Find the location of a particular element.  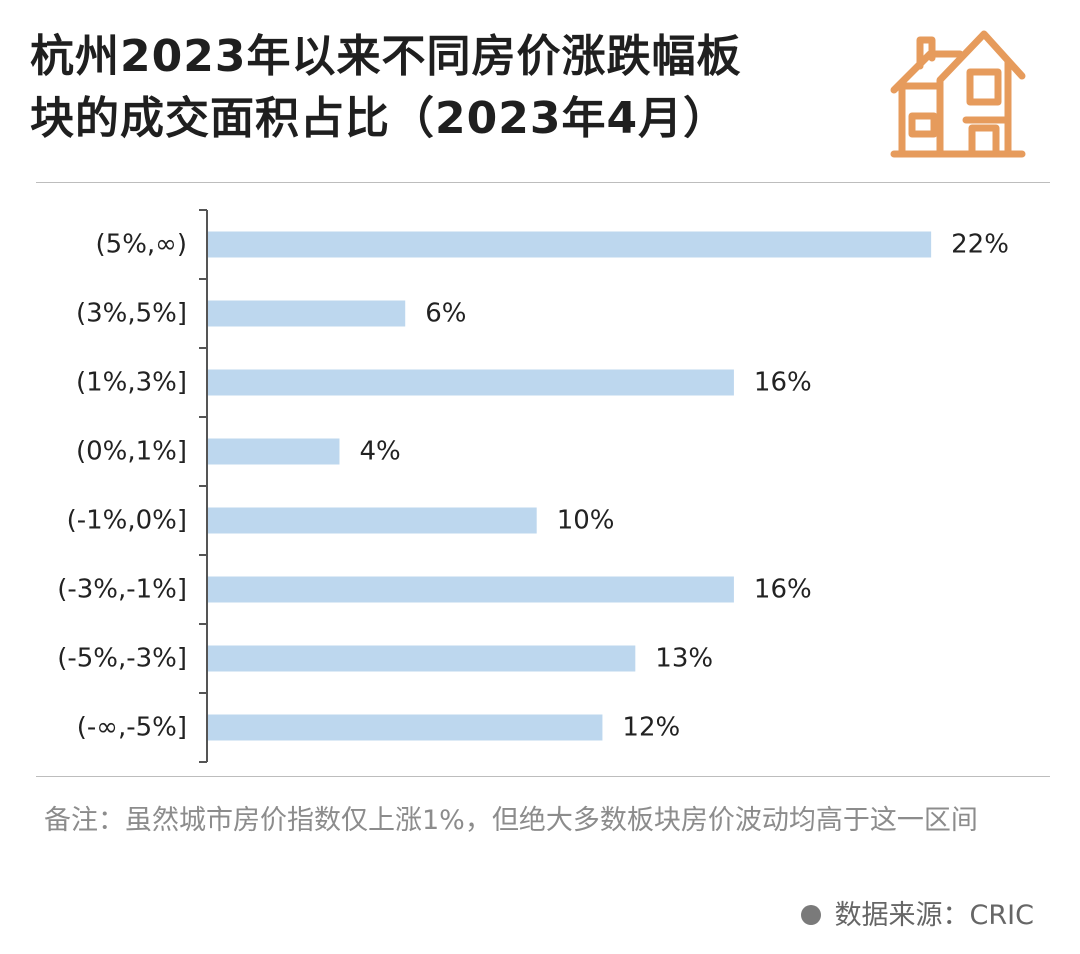

value-label: 10% is located at coordinates (586, 521).